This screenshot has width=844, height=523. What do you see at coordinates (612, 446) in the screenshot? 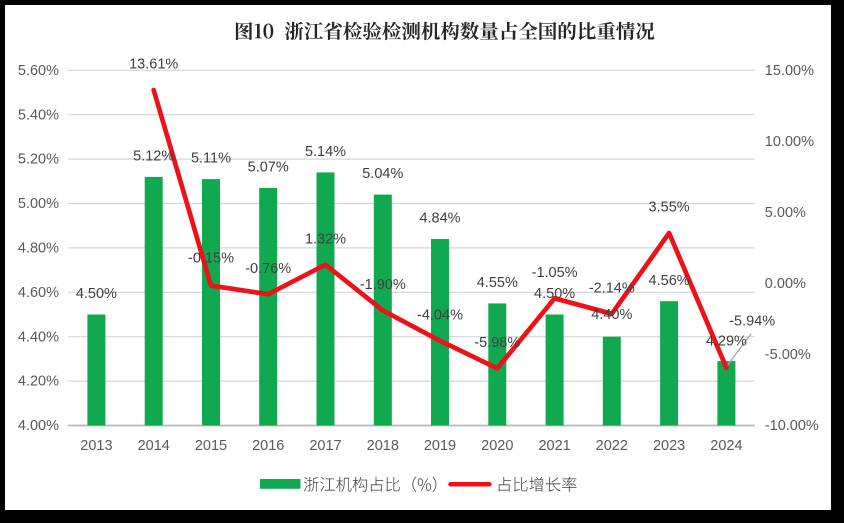
I see `svg-text: 2022` at bounding box center [612, 446].